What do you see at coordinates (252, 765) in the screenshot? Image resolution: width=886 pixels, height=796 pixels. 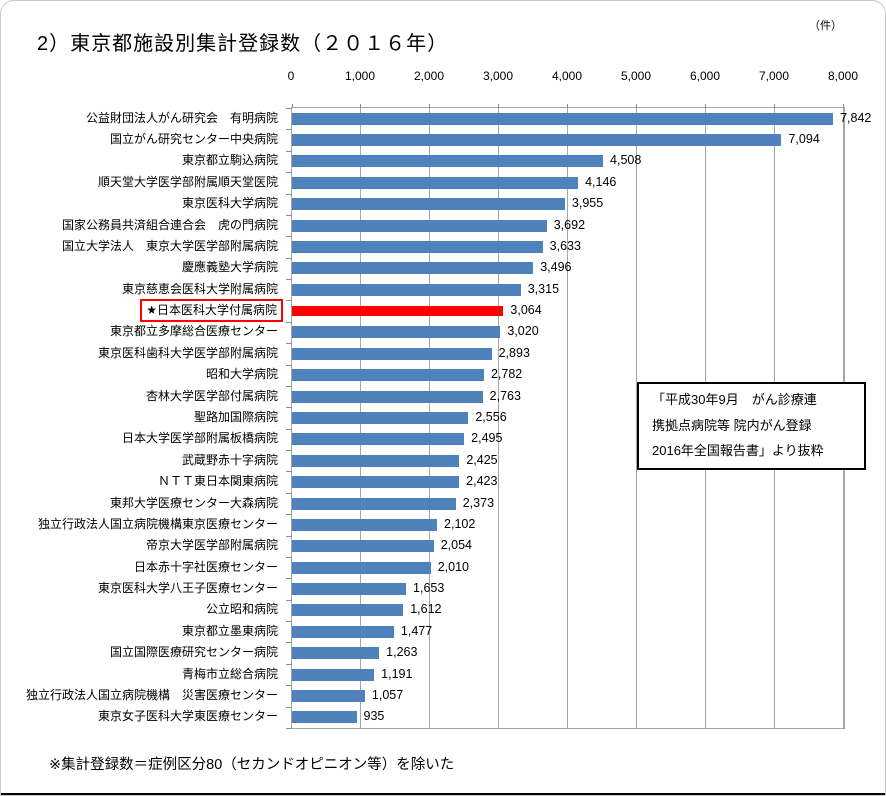 I see `footnote: ※集計登録数＝症例区分80（セカンドオピニオン等）を除いた` at bounding box center [252, 765].